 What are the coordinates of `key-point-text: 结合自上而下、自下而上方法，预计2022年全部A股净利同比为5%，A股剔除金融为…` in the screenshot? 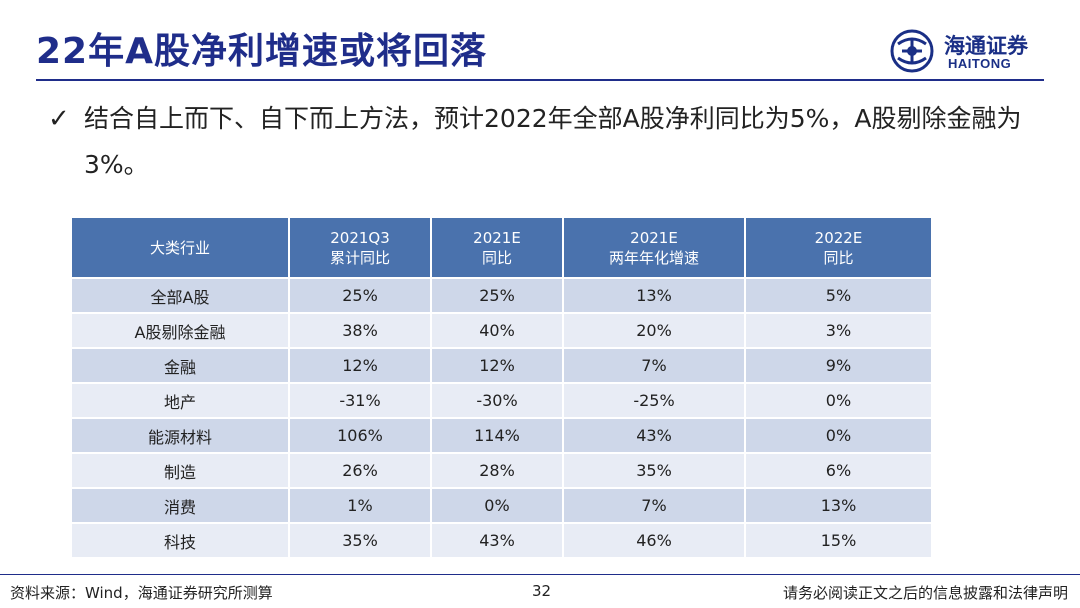 It's located at (553, 141).